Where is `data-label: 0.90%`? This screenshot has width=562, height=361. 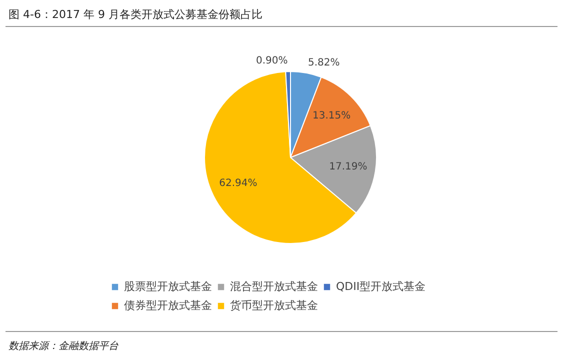
data-label: 0.90% is located at coordinates (272, 61).